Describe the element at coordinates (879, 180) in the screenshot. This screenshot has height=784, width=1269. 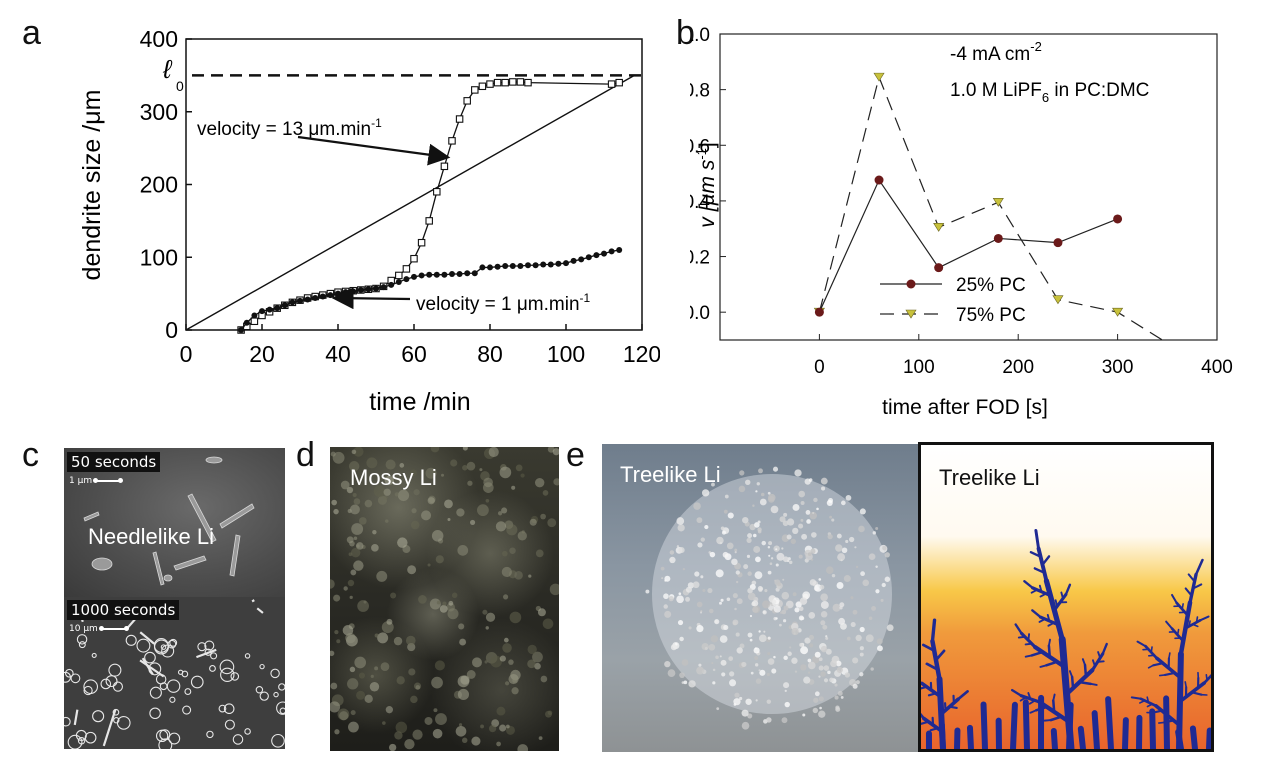
I see `data-point-25pc` at that location.